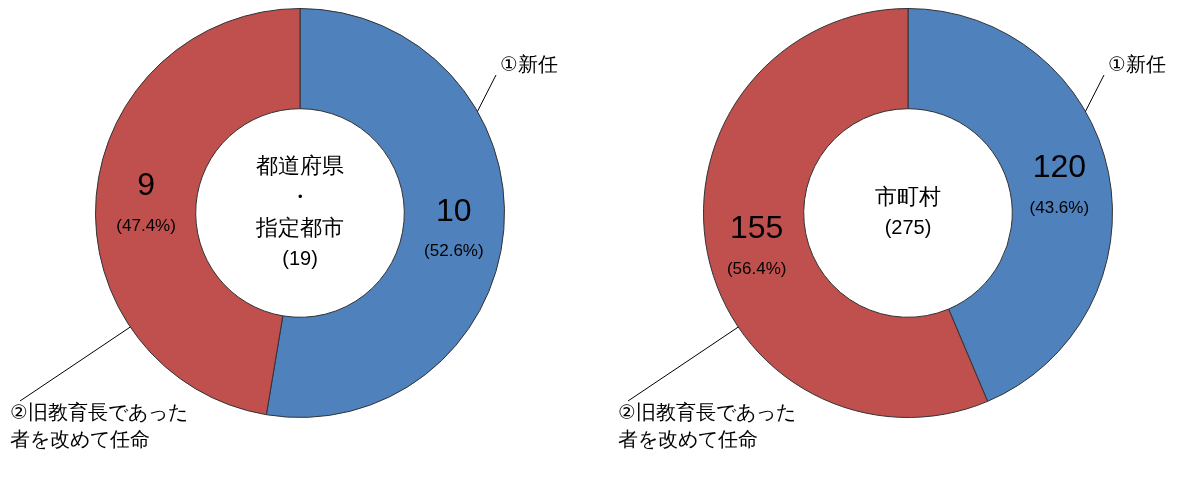  I want to click on data-label: 9 (47.4%), so click(146, 200).